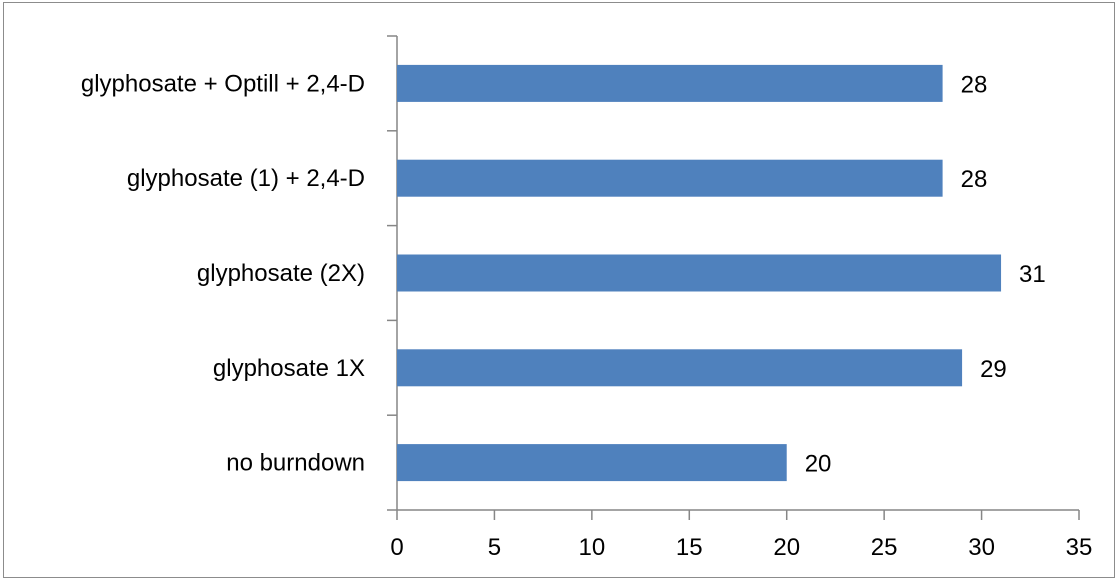  I want to click on category-label: glyphosate (2X), so click(281, 273).